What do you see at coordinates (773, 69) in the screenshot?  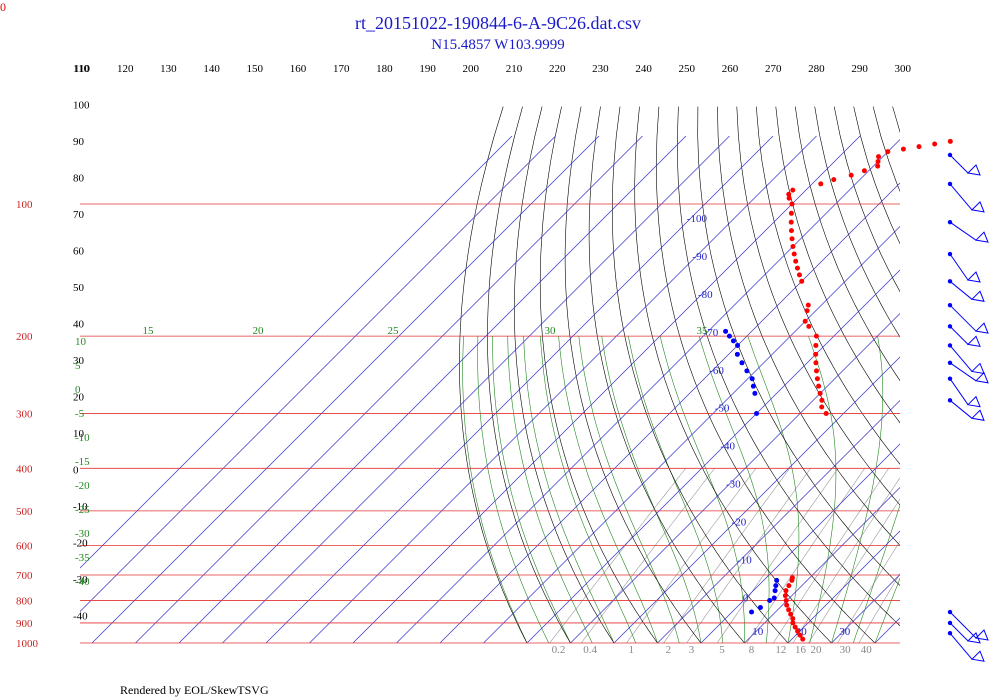 I see `dry-adiabat-top-label: 270` at bounding box center [773, 69].